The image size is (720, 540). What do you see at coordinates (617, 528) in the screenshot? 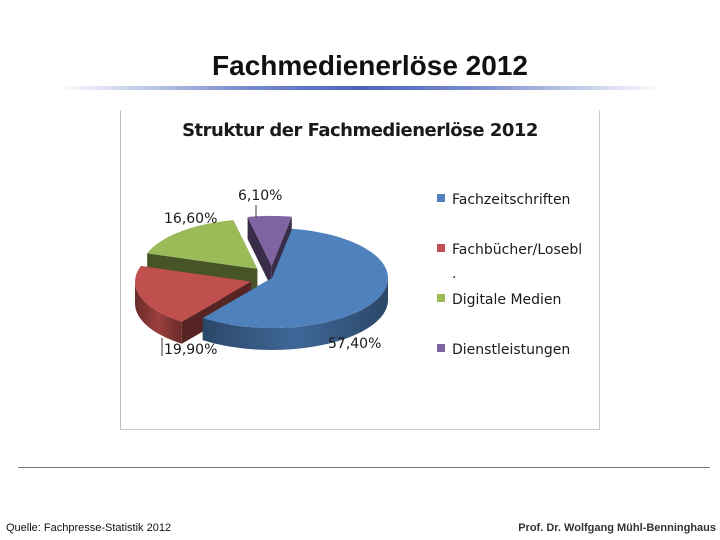
I see `author-credit: Prof. Dr. Wolfgang Mühl-Benninghaus` at bounding box center [617, 528].